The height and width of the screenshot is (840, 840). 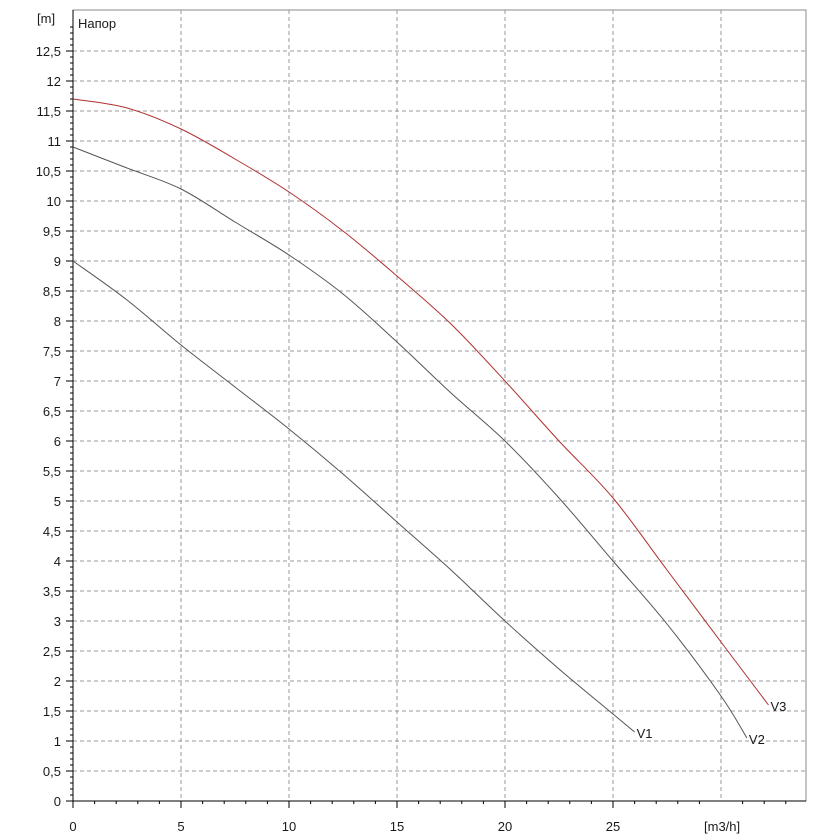 What do you see at coordinates (46, 18) in the screenshot?
I see `y-axis-label: [m]` at bounding box center [46, 18].